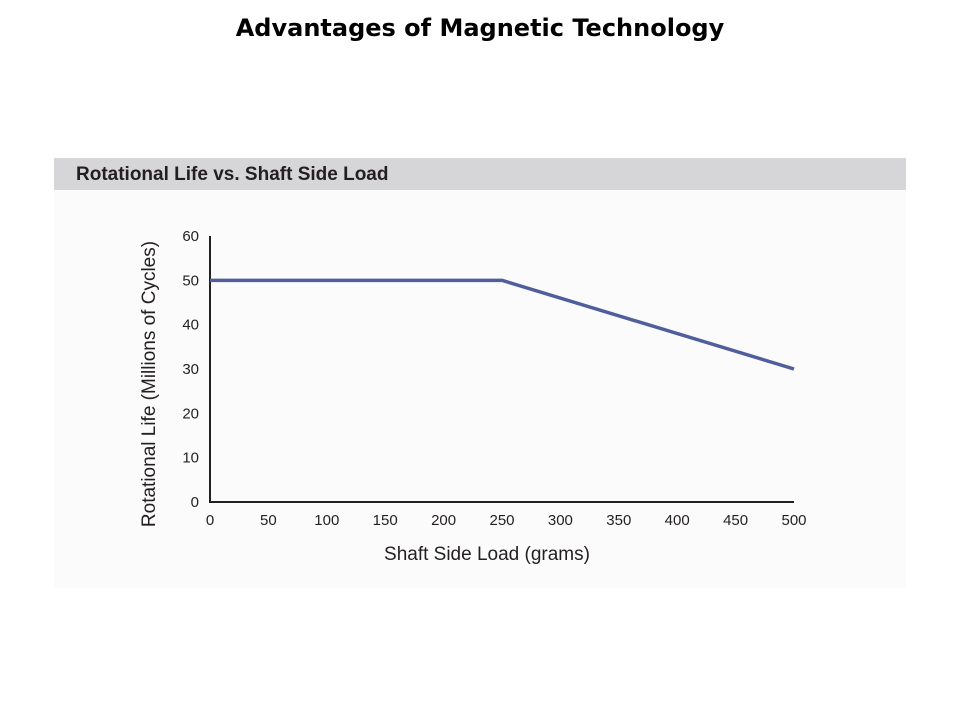 This screenshot has width=960, height=720. What do you see at coordinates (190, 325) in the screenshot?
I see `y-tick-label: 40` at bounding box center [190, 325].